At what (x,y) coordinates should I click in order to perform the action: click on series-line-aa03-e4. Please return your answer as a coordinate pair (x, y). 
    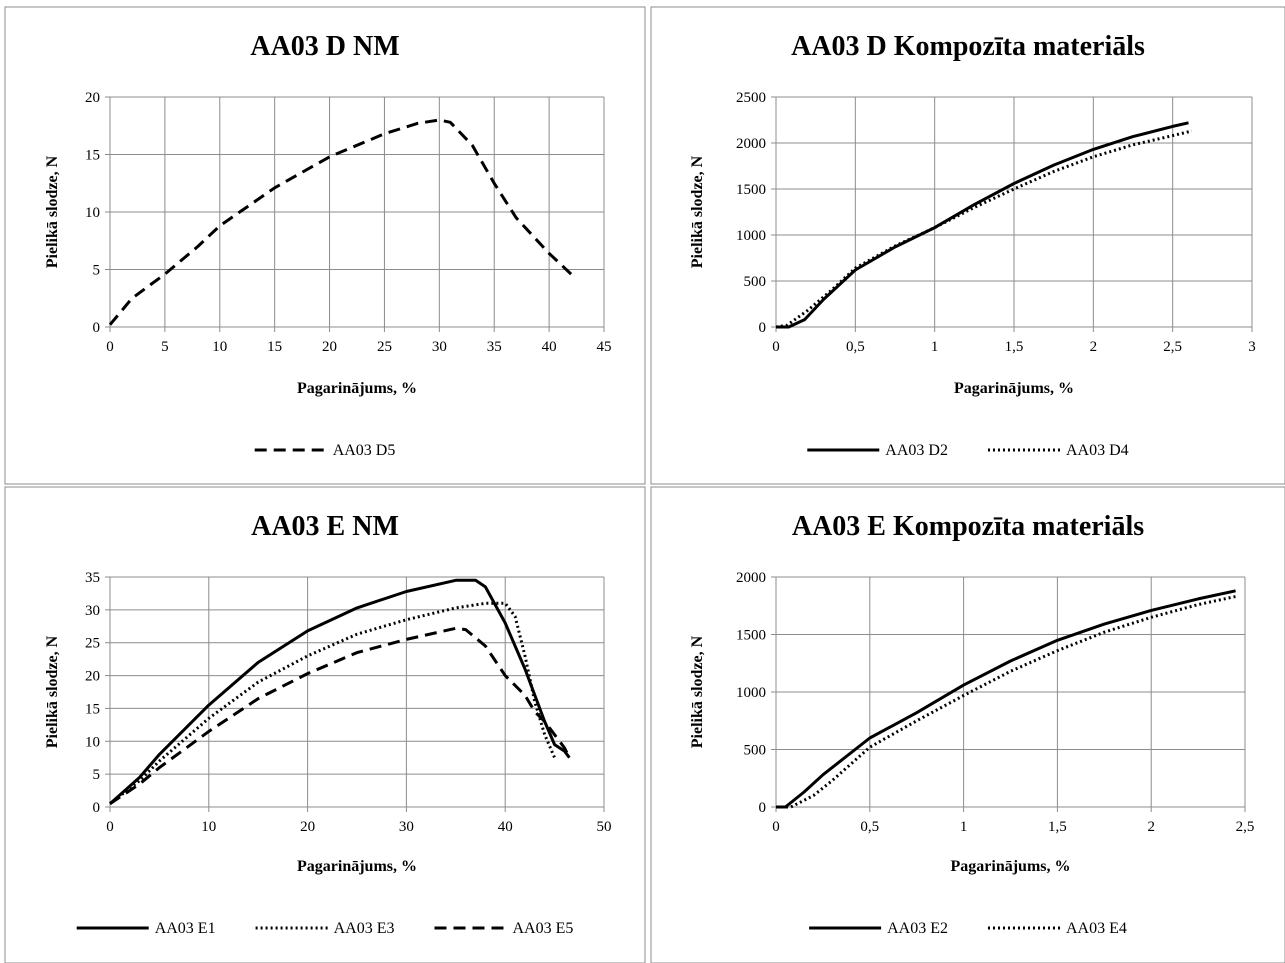
    Looking at the image, I should click on (1006, 702).